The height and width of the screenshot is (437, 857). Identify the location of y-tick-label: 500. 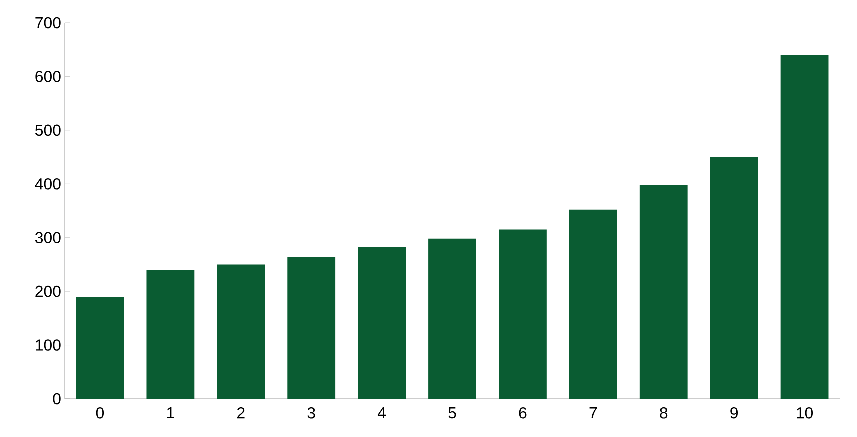
(48, 130).